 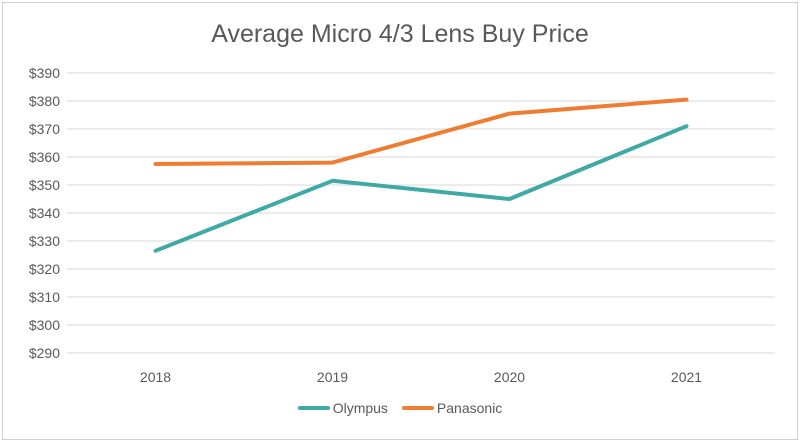 I want to click on y-tick-label: $370, so click(x=44, y=129).